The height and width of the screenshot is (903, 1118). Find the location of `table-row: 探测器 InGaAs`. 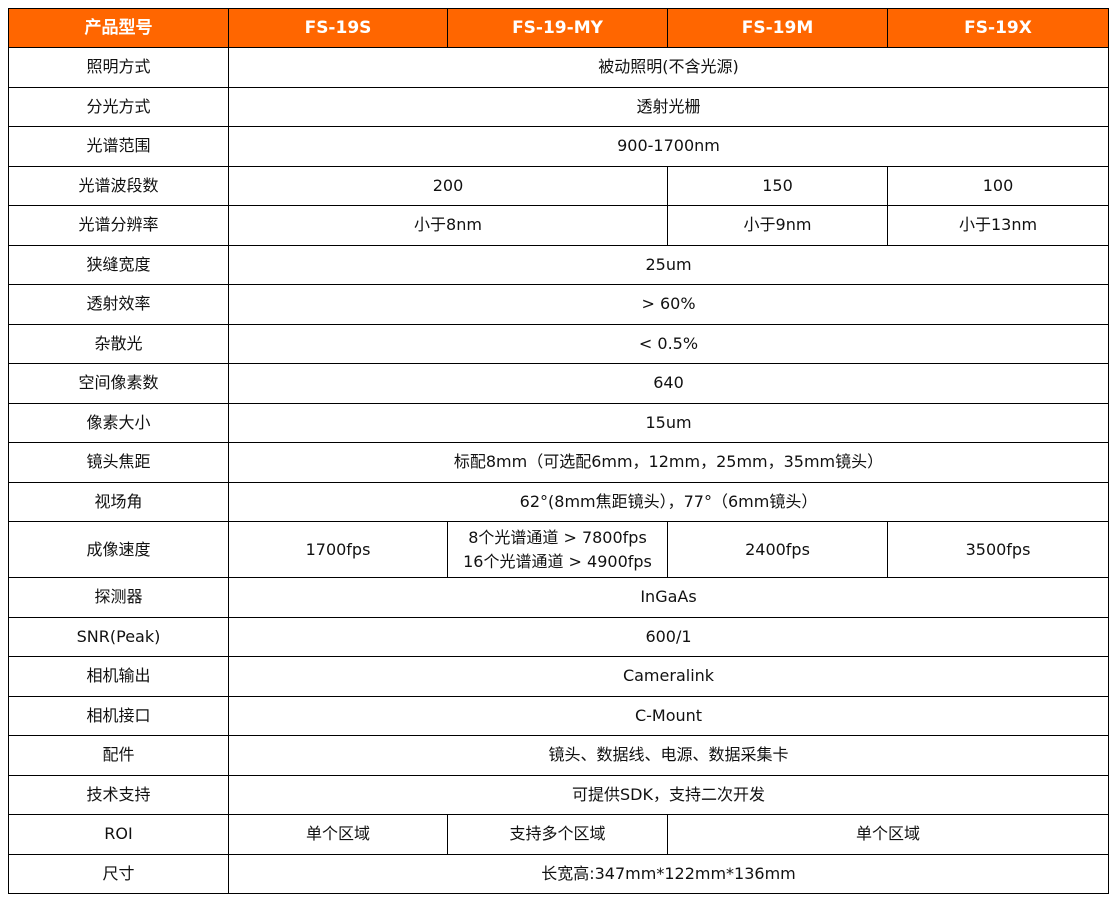

table-row: 探测器 InGaAs is located at coordinates (558, 597).